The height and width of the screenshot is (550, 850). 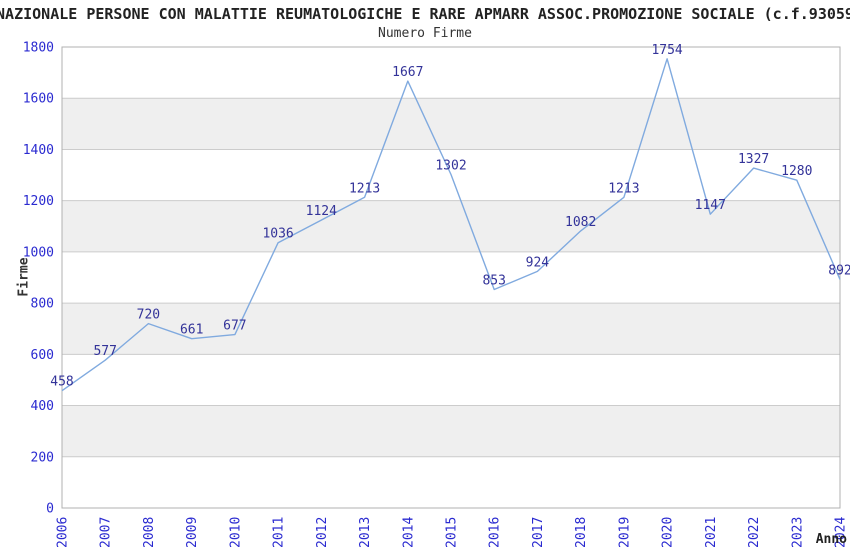 What do you see at coordinates (234, 326) in the screenshot?
I see `data-point-label: 677` at bounding box center [234, 326].